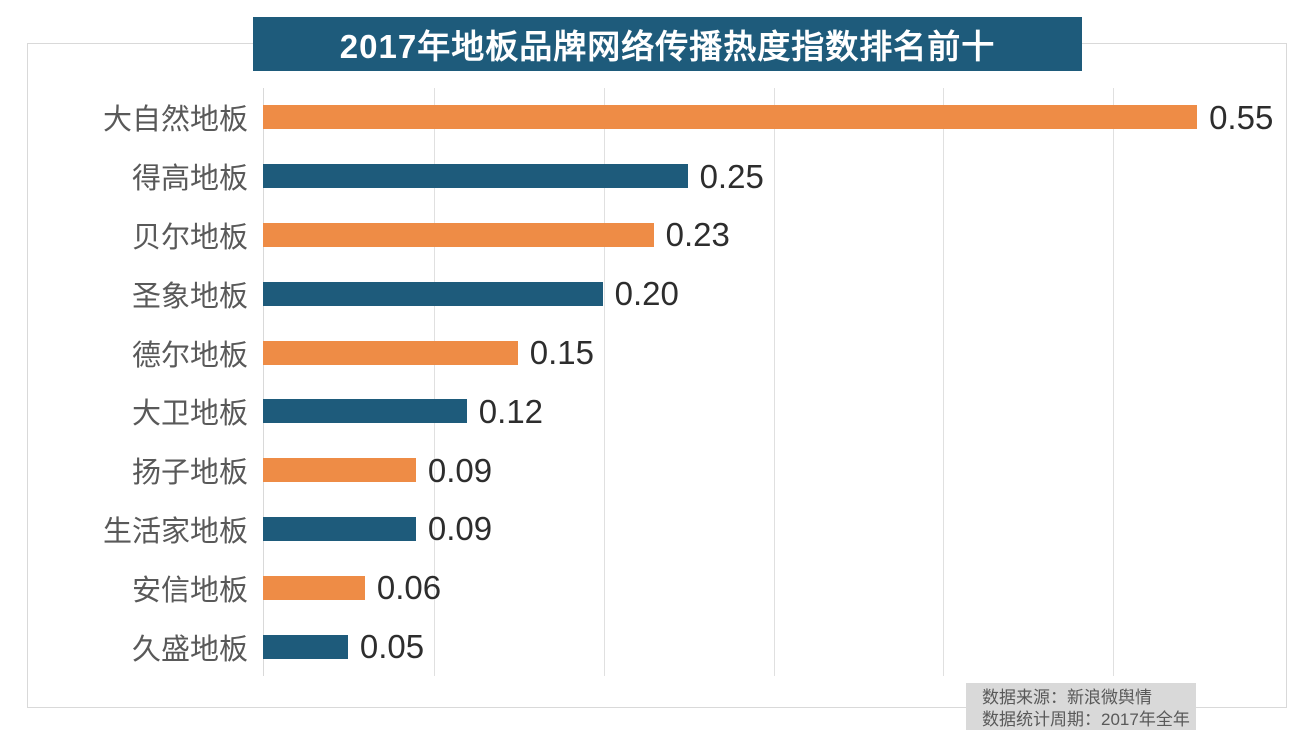  I want to click on bar-track: 0.20, so click(772, 293).